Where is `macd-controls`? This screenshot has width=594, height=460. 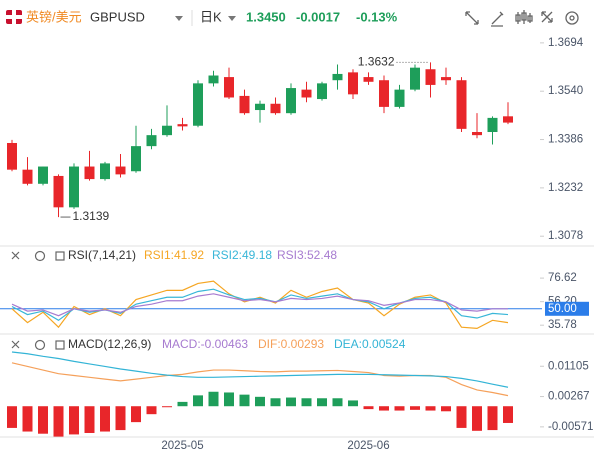 macd-controls is located at coordinates (38, 345).